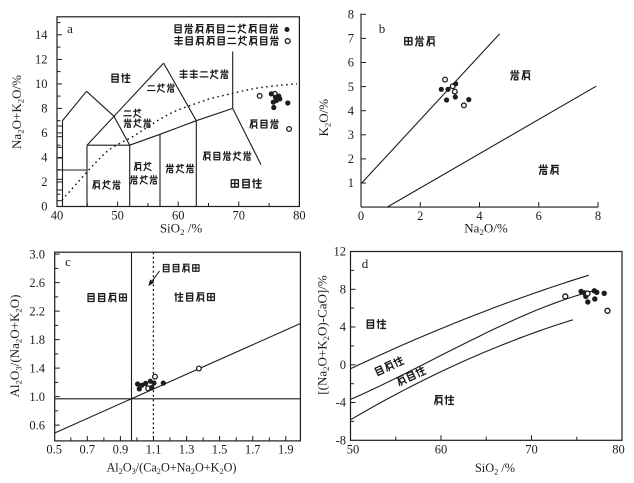 Image resolution: width=634 pixels, height=483 pixels. I want to click on svg-text: c, so click(68, 261).